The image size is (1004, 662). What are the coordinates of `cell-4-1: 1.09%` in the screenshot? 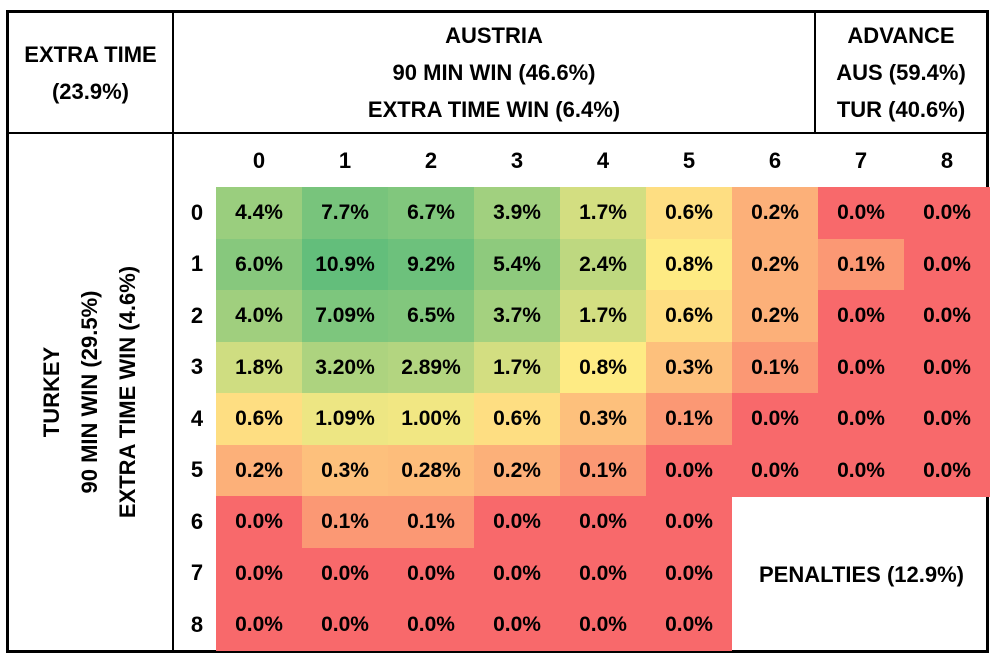 It's located at (345, 419).